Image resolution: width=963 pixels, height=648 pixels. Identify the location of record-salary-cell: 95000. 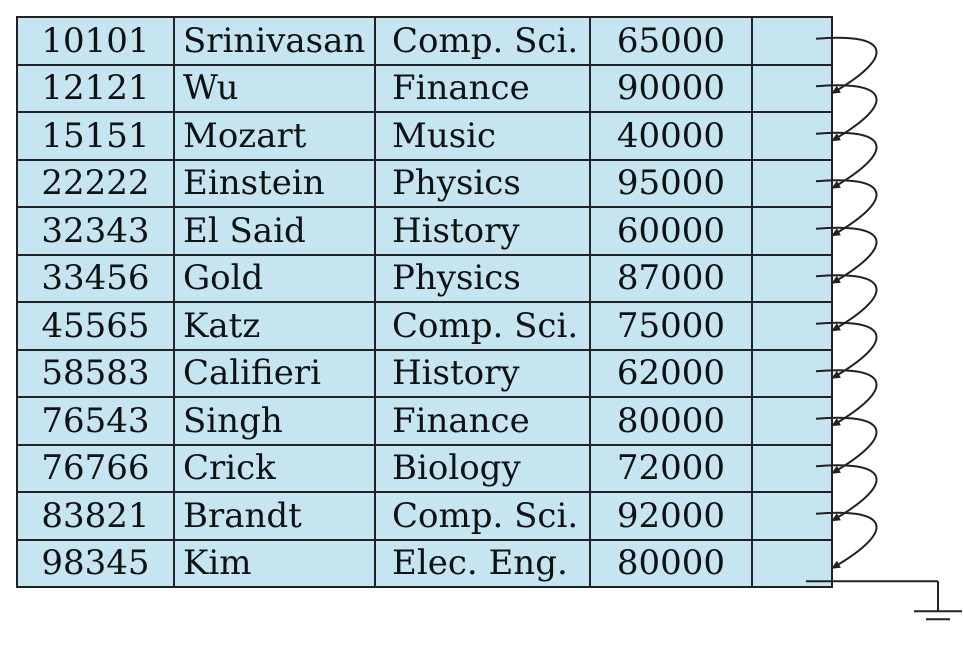
(671, 183).